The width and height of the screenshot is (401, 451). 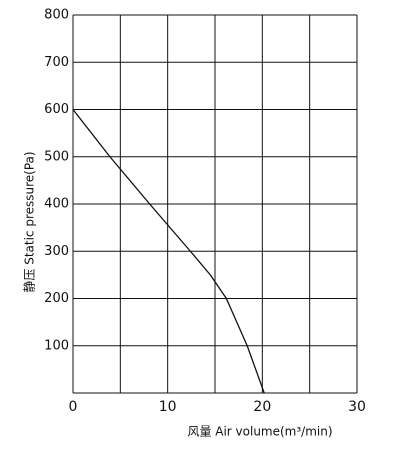 What do you see at coordinates (73, 407) in the screenshot?
I see `x-tick-label: 0` at bounding box center [73, 407].